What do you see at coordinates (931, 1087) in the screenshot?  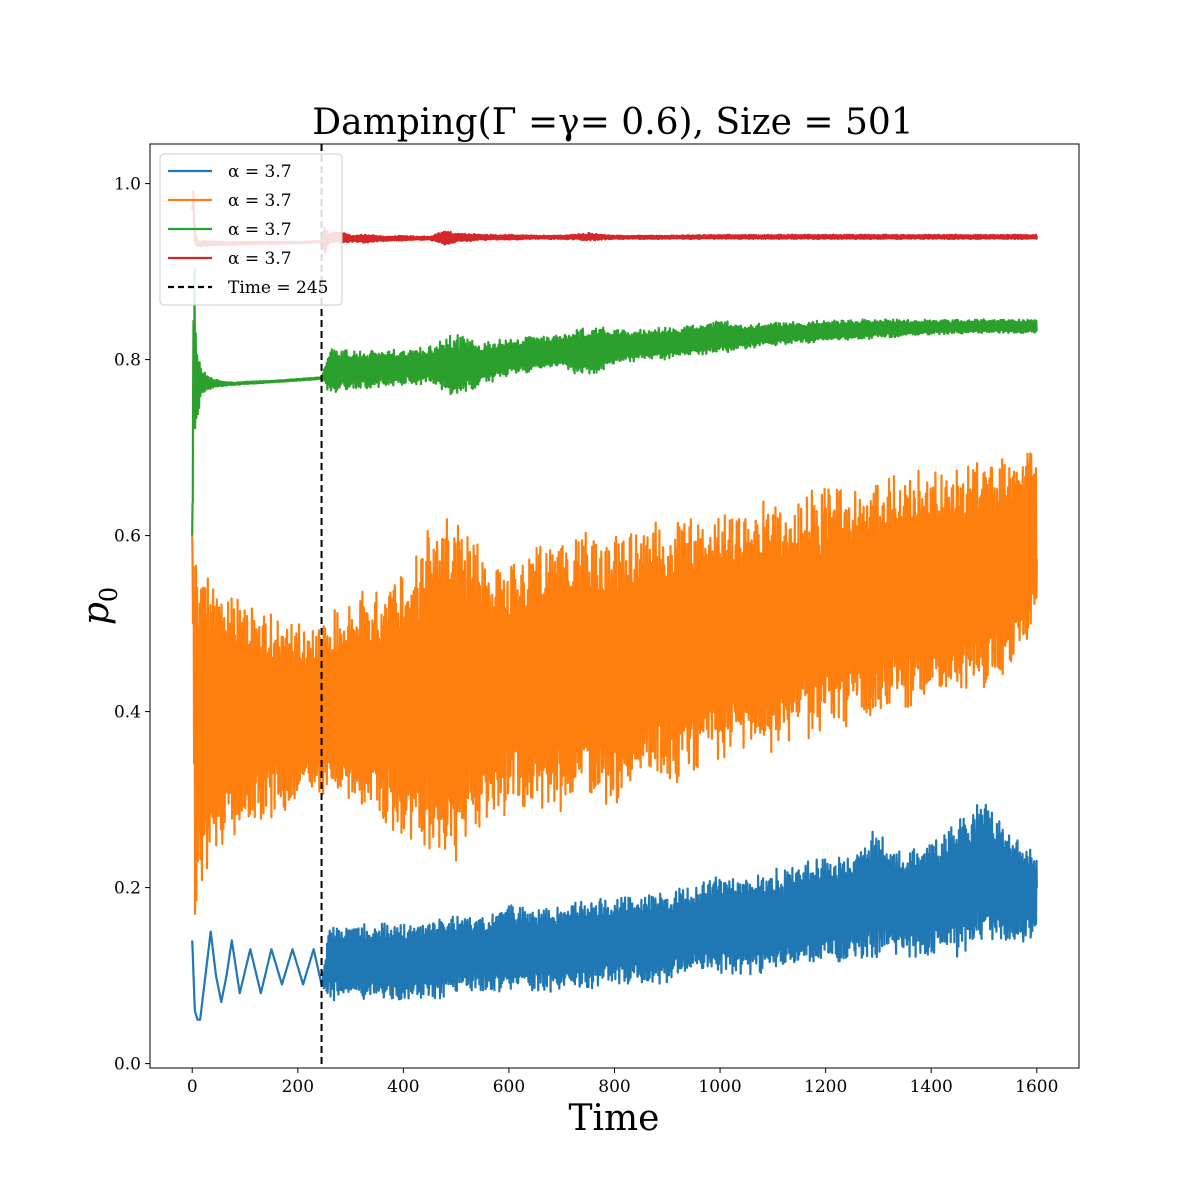 I see `x-tick-label-7: 1400` at bounding box center [931, 1087].